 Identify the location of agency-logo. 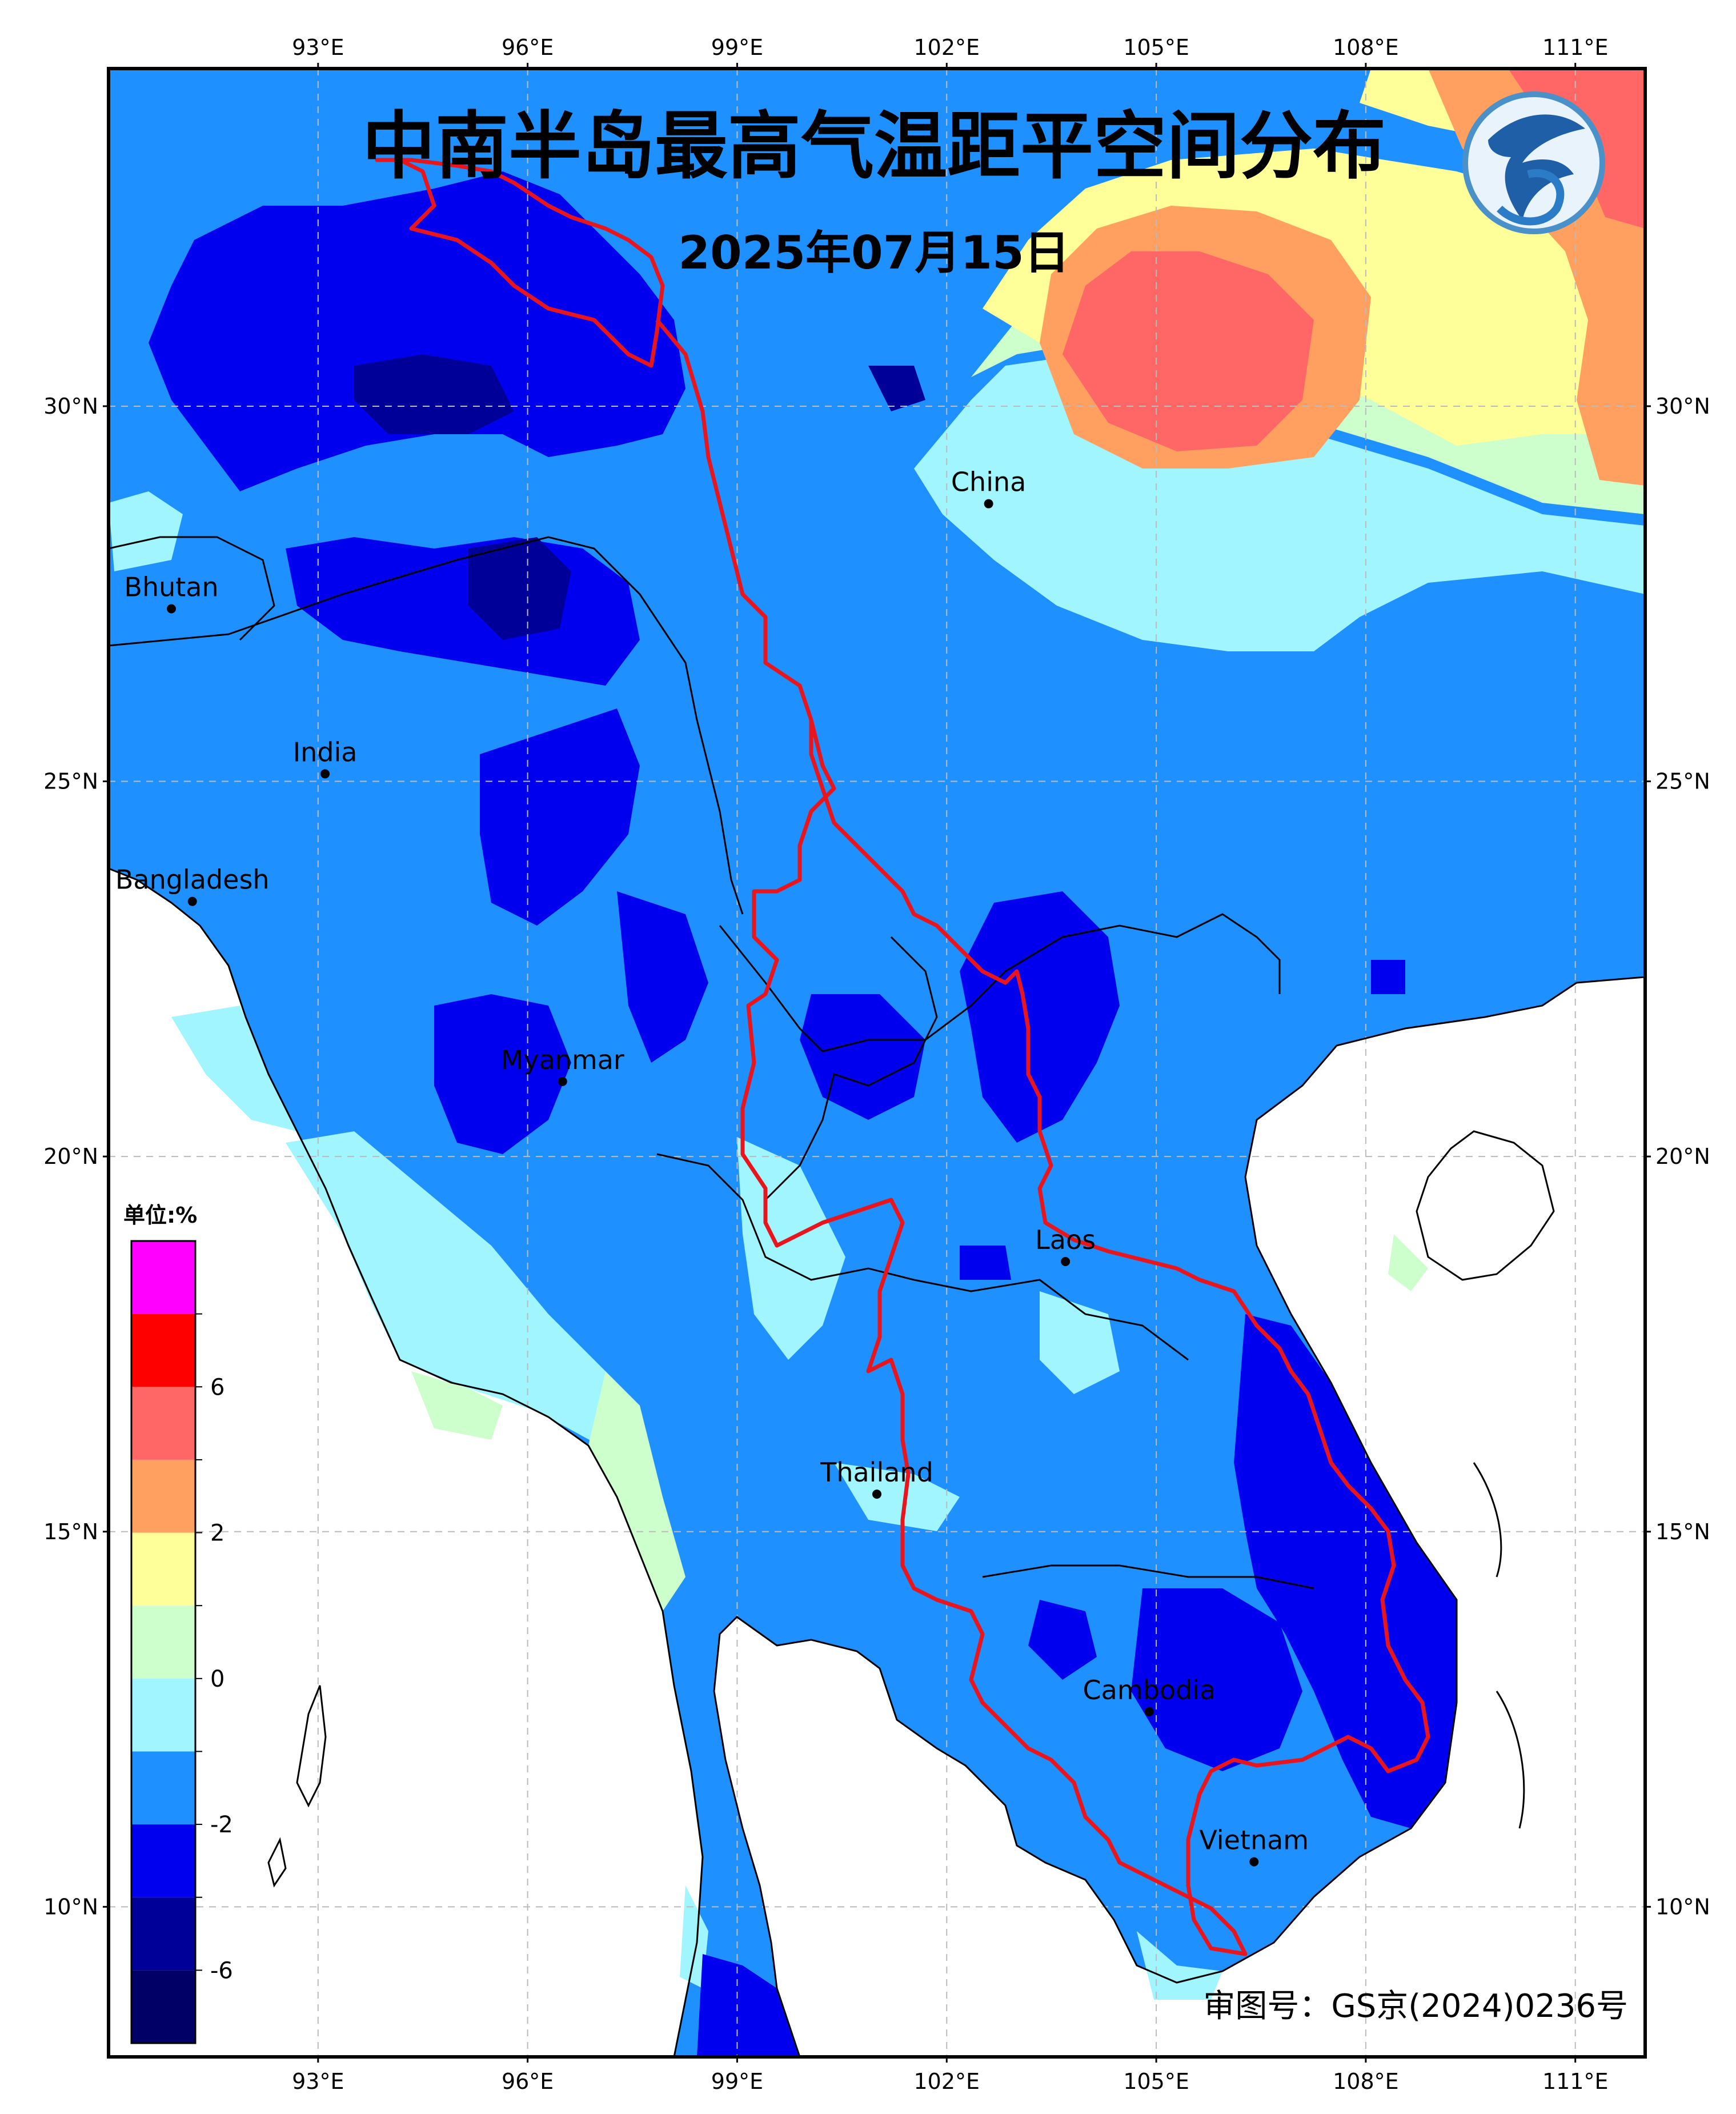
(1533, 163).